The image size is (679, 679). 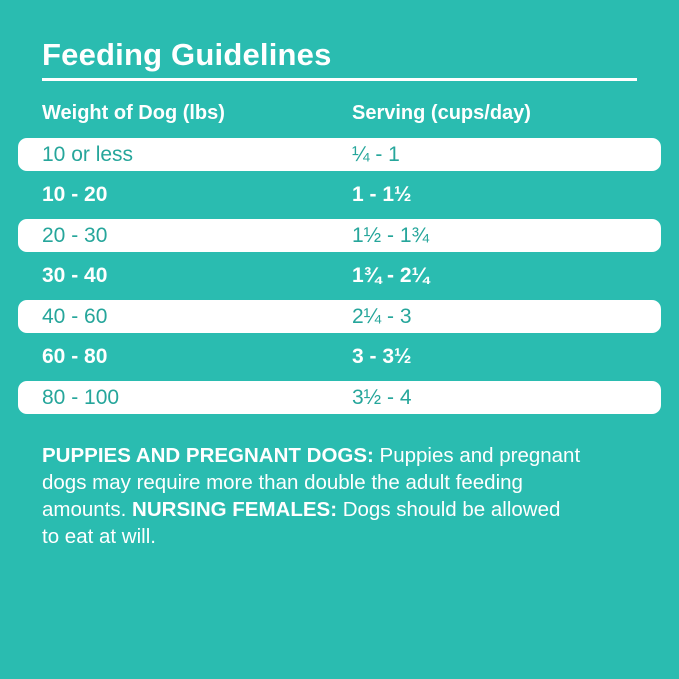 What do you see at coordinates (449, 509) in the screenshot?
I see `footnote-text: Dogs should be allowed` at bounding box center [449, 509].